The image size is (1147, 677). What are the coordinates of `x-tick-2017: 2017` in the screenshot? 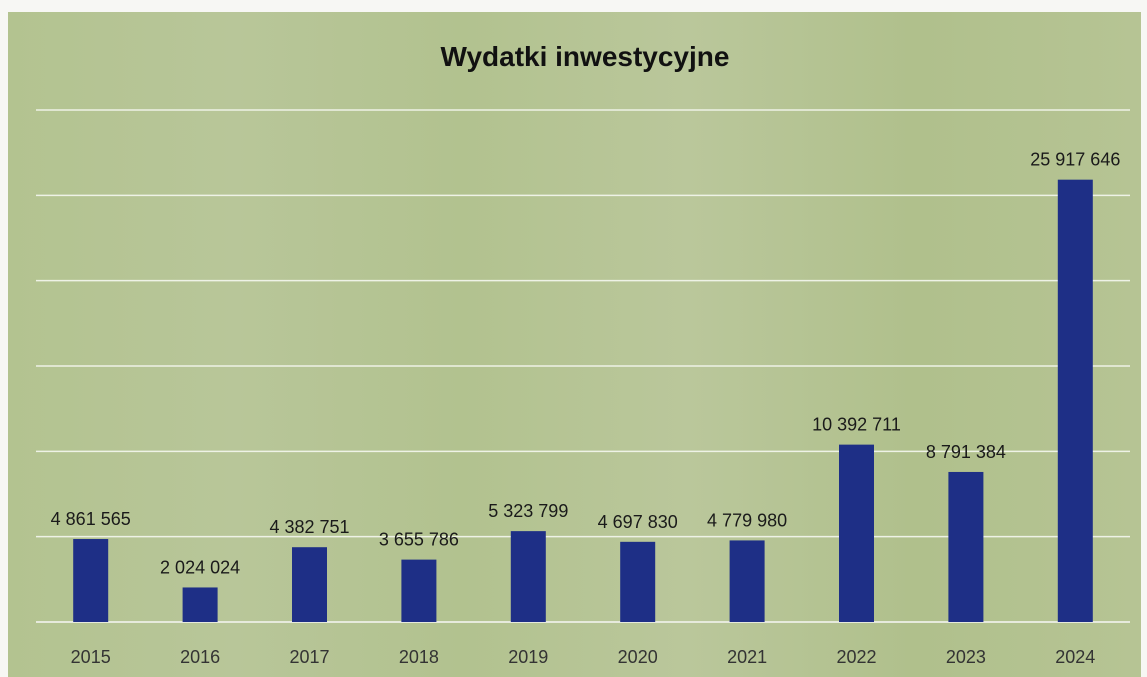 It's located at (309, 657).